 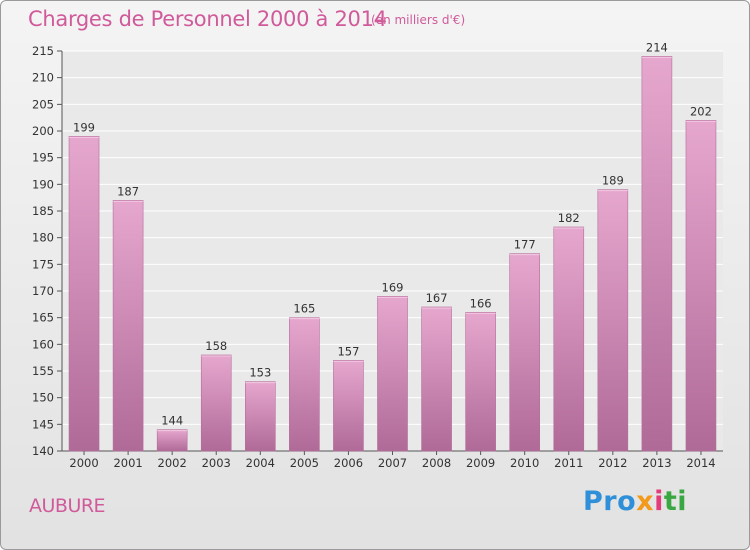 What do you see at coordinates (43, 131) in the screenshot?
I see `y-tick-label: 200` at bounding box center [43, 131].